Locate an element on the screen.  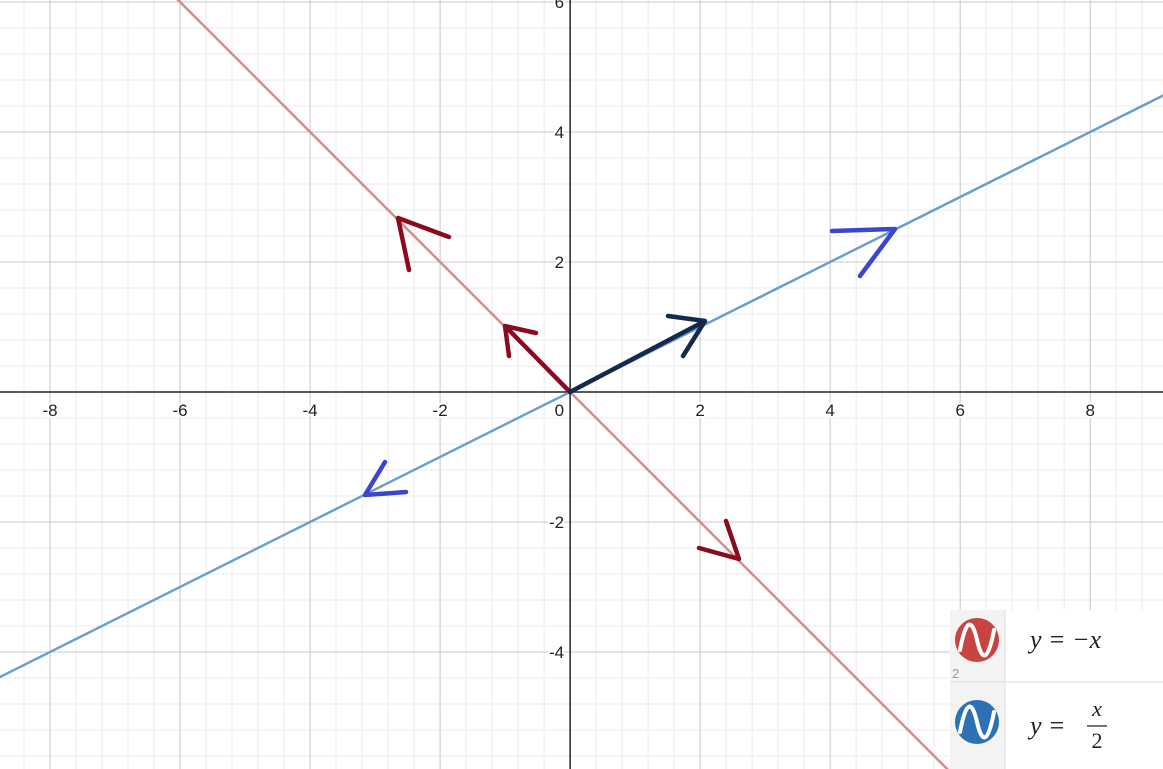
x-tick-label: -8 is located at coordinates (49, 410).